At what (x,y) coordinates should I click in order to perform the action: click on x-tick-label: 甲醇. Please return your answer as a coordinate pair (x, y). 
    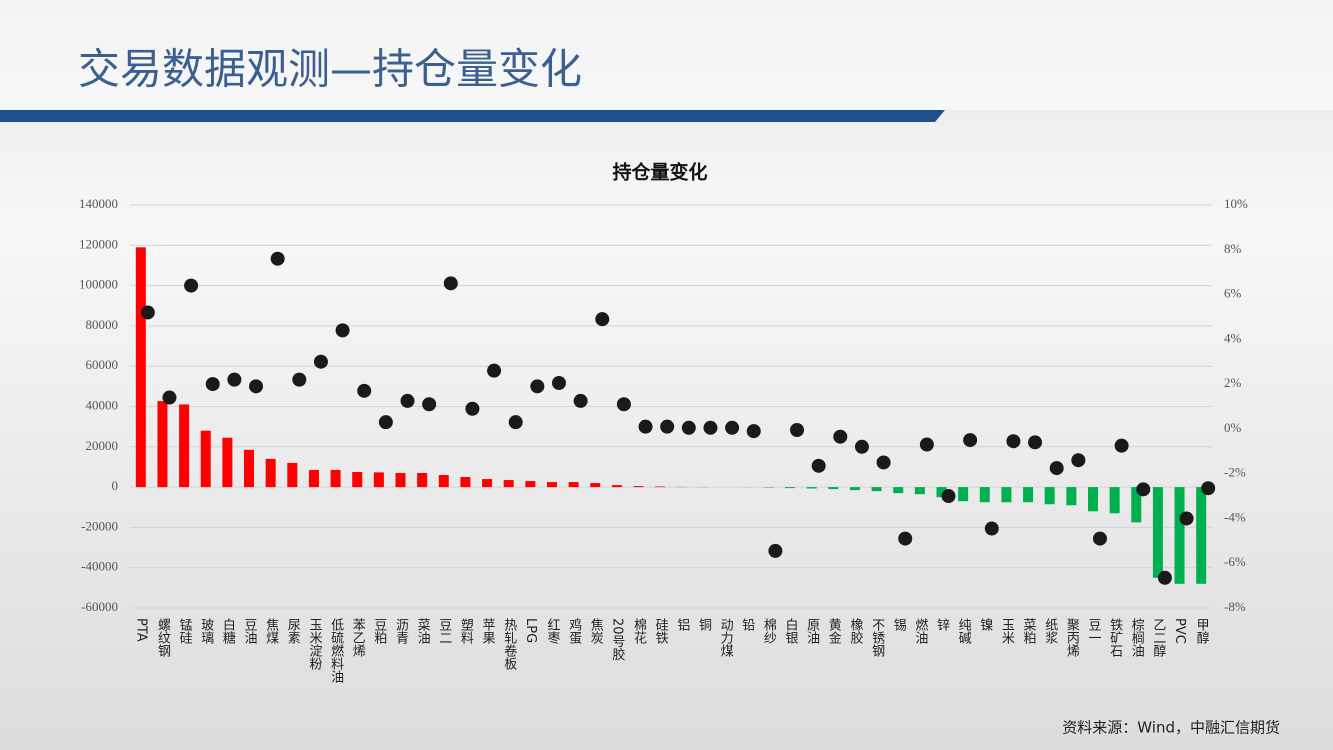
    Looking at the image, I should click on (1202, 631).